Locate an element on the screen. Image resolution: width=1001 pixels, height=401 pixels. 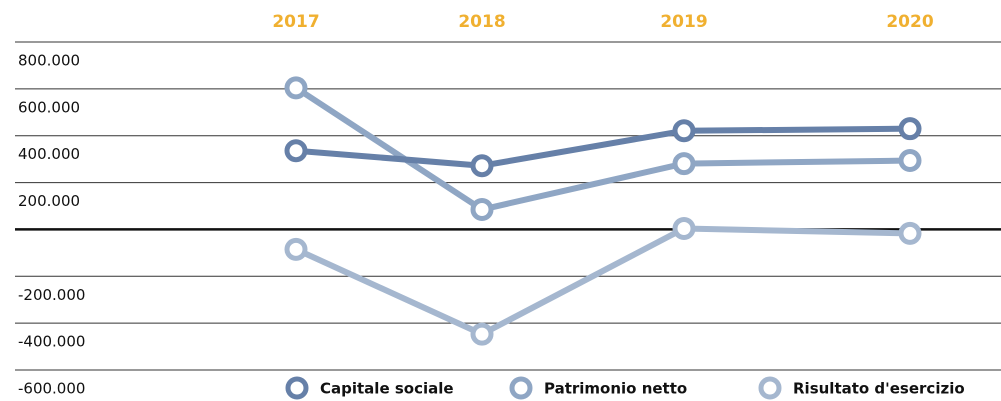
y-tick-label: 200.000 is located at coordinates (49, 201).